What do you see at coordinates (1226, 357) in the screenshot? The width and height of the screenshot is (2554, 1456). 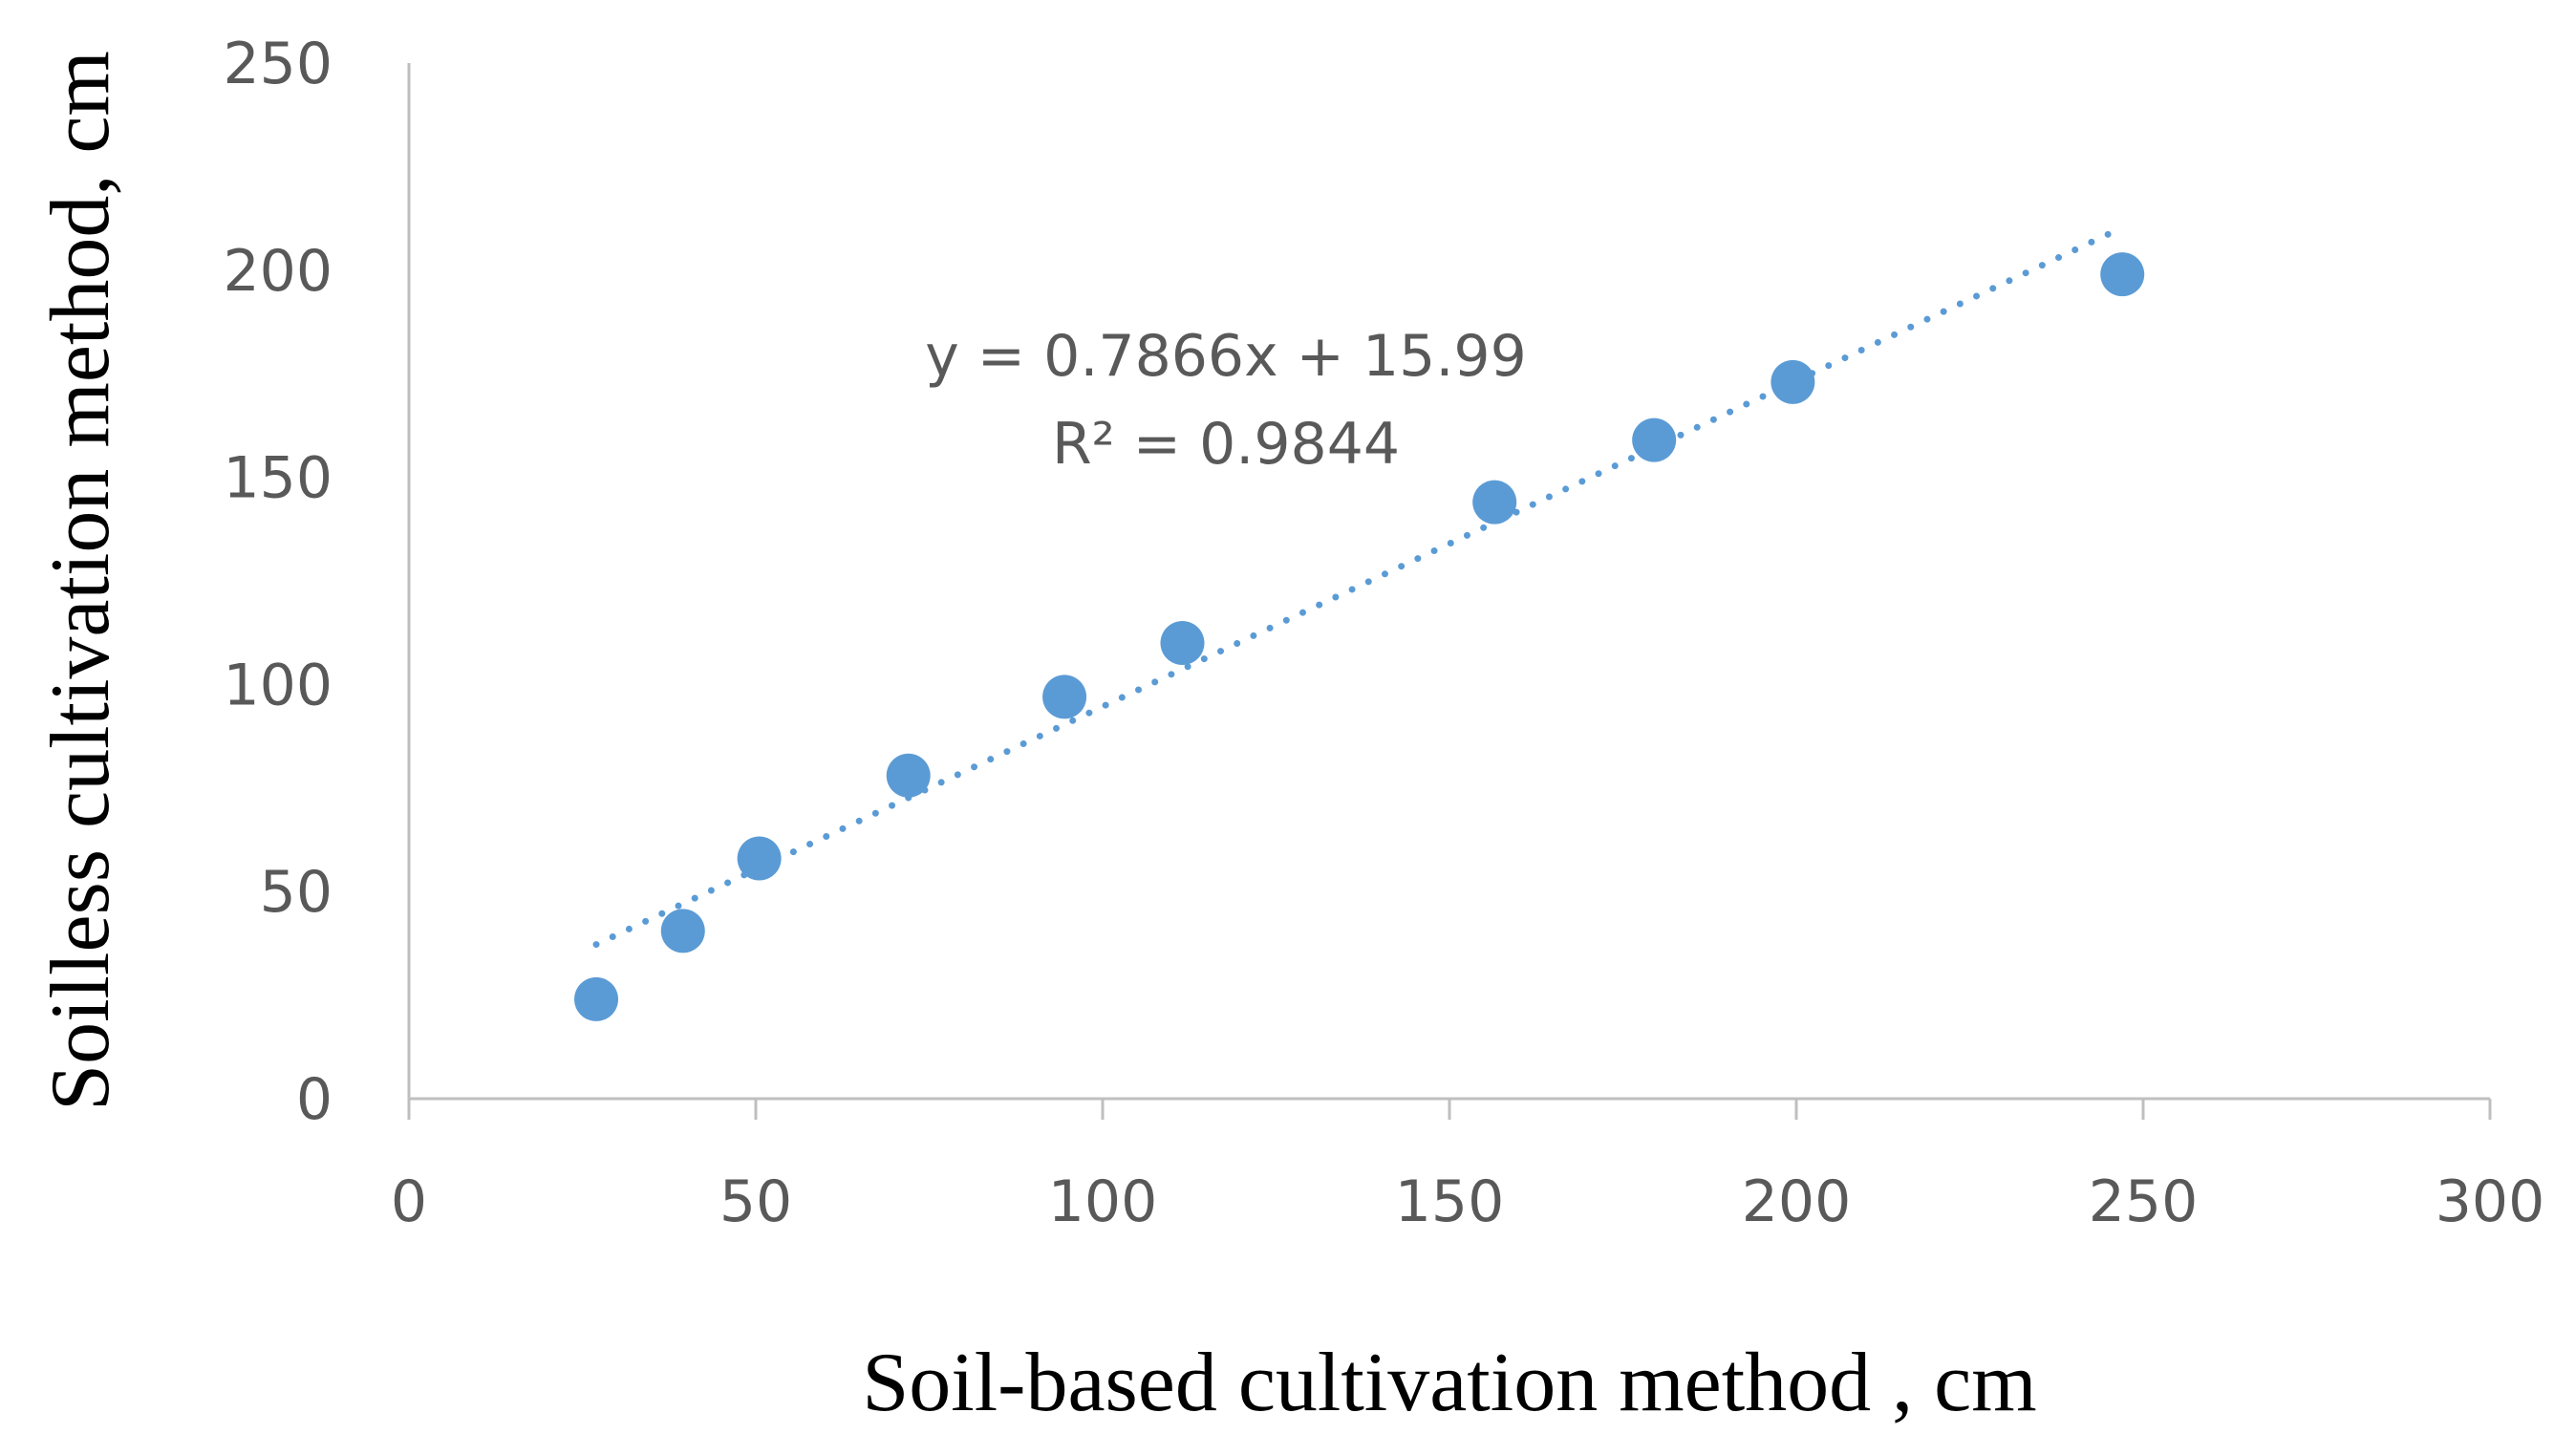 I see `trendline-equation: y = 0.7866x + 15.99` at bounding box center [1226, 357].